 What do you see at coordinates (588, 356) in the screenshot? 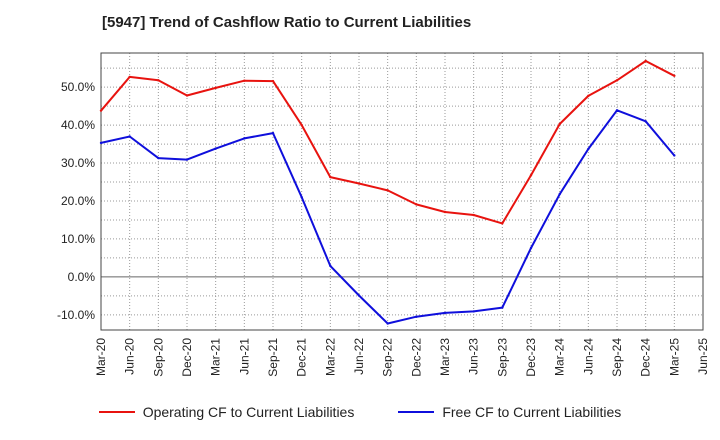
I see `x-tick-label: Jun-24` at bounding box center [588, 356].